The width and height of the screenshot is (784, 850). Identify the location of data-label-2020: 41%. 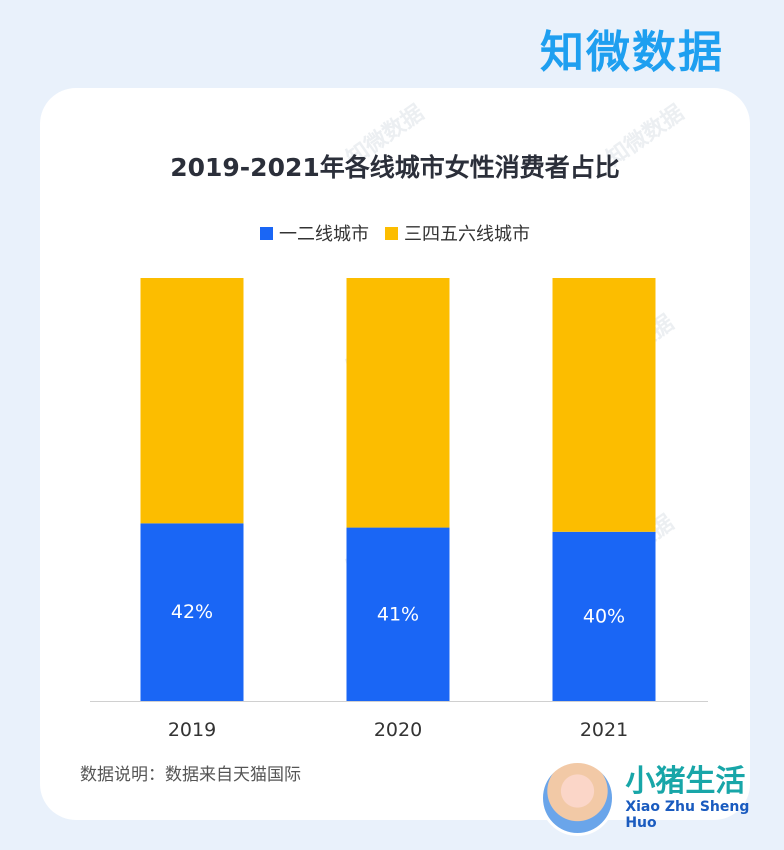
(398, 614).